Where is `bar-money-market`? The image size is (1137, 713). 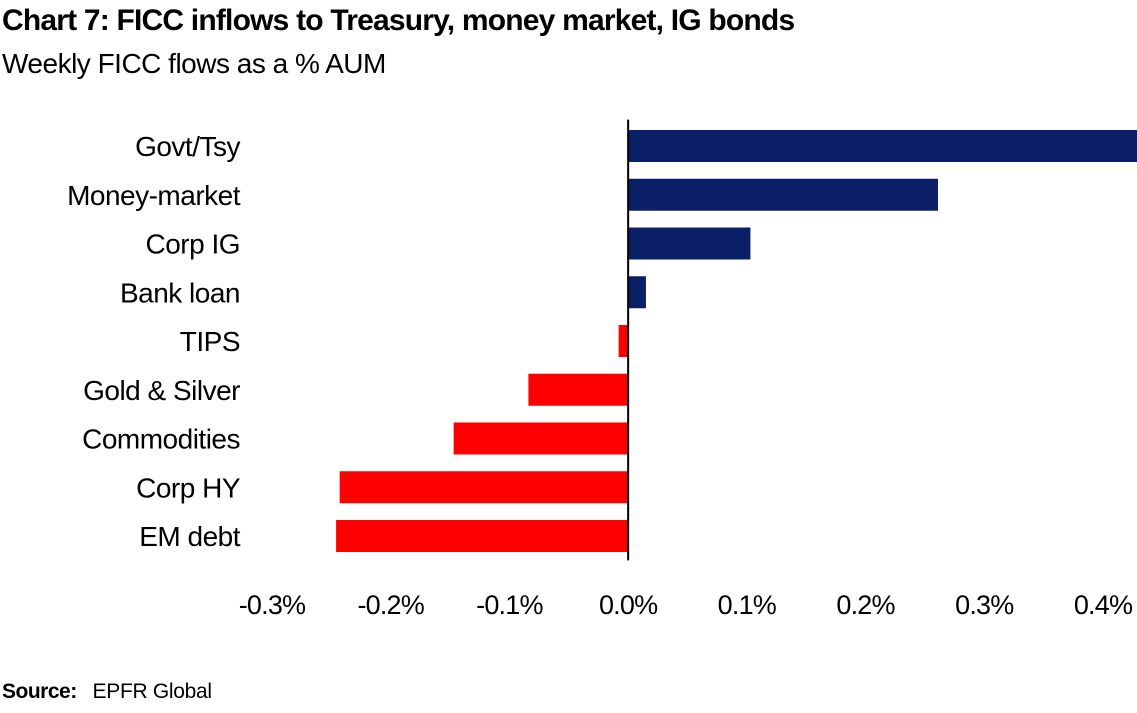 bar-money-market is located at coordinates (783, 194).